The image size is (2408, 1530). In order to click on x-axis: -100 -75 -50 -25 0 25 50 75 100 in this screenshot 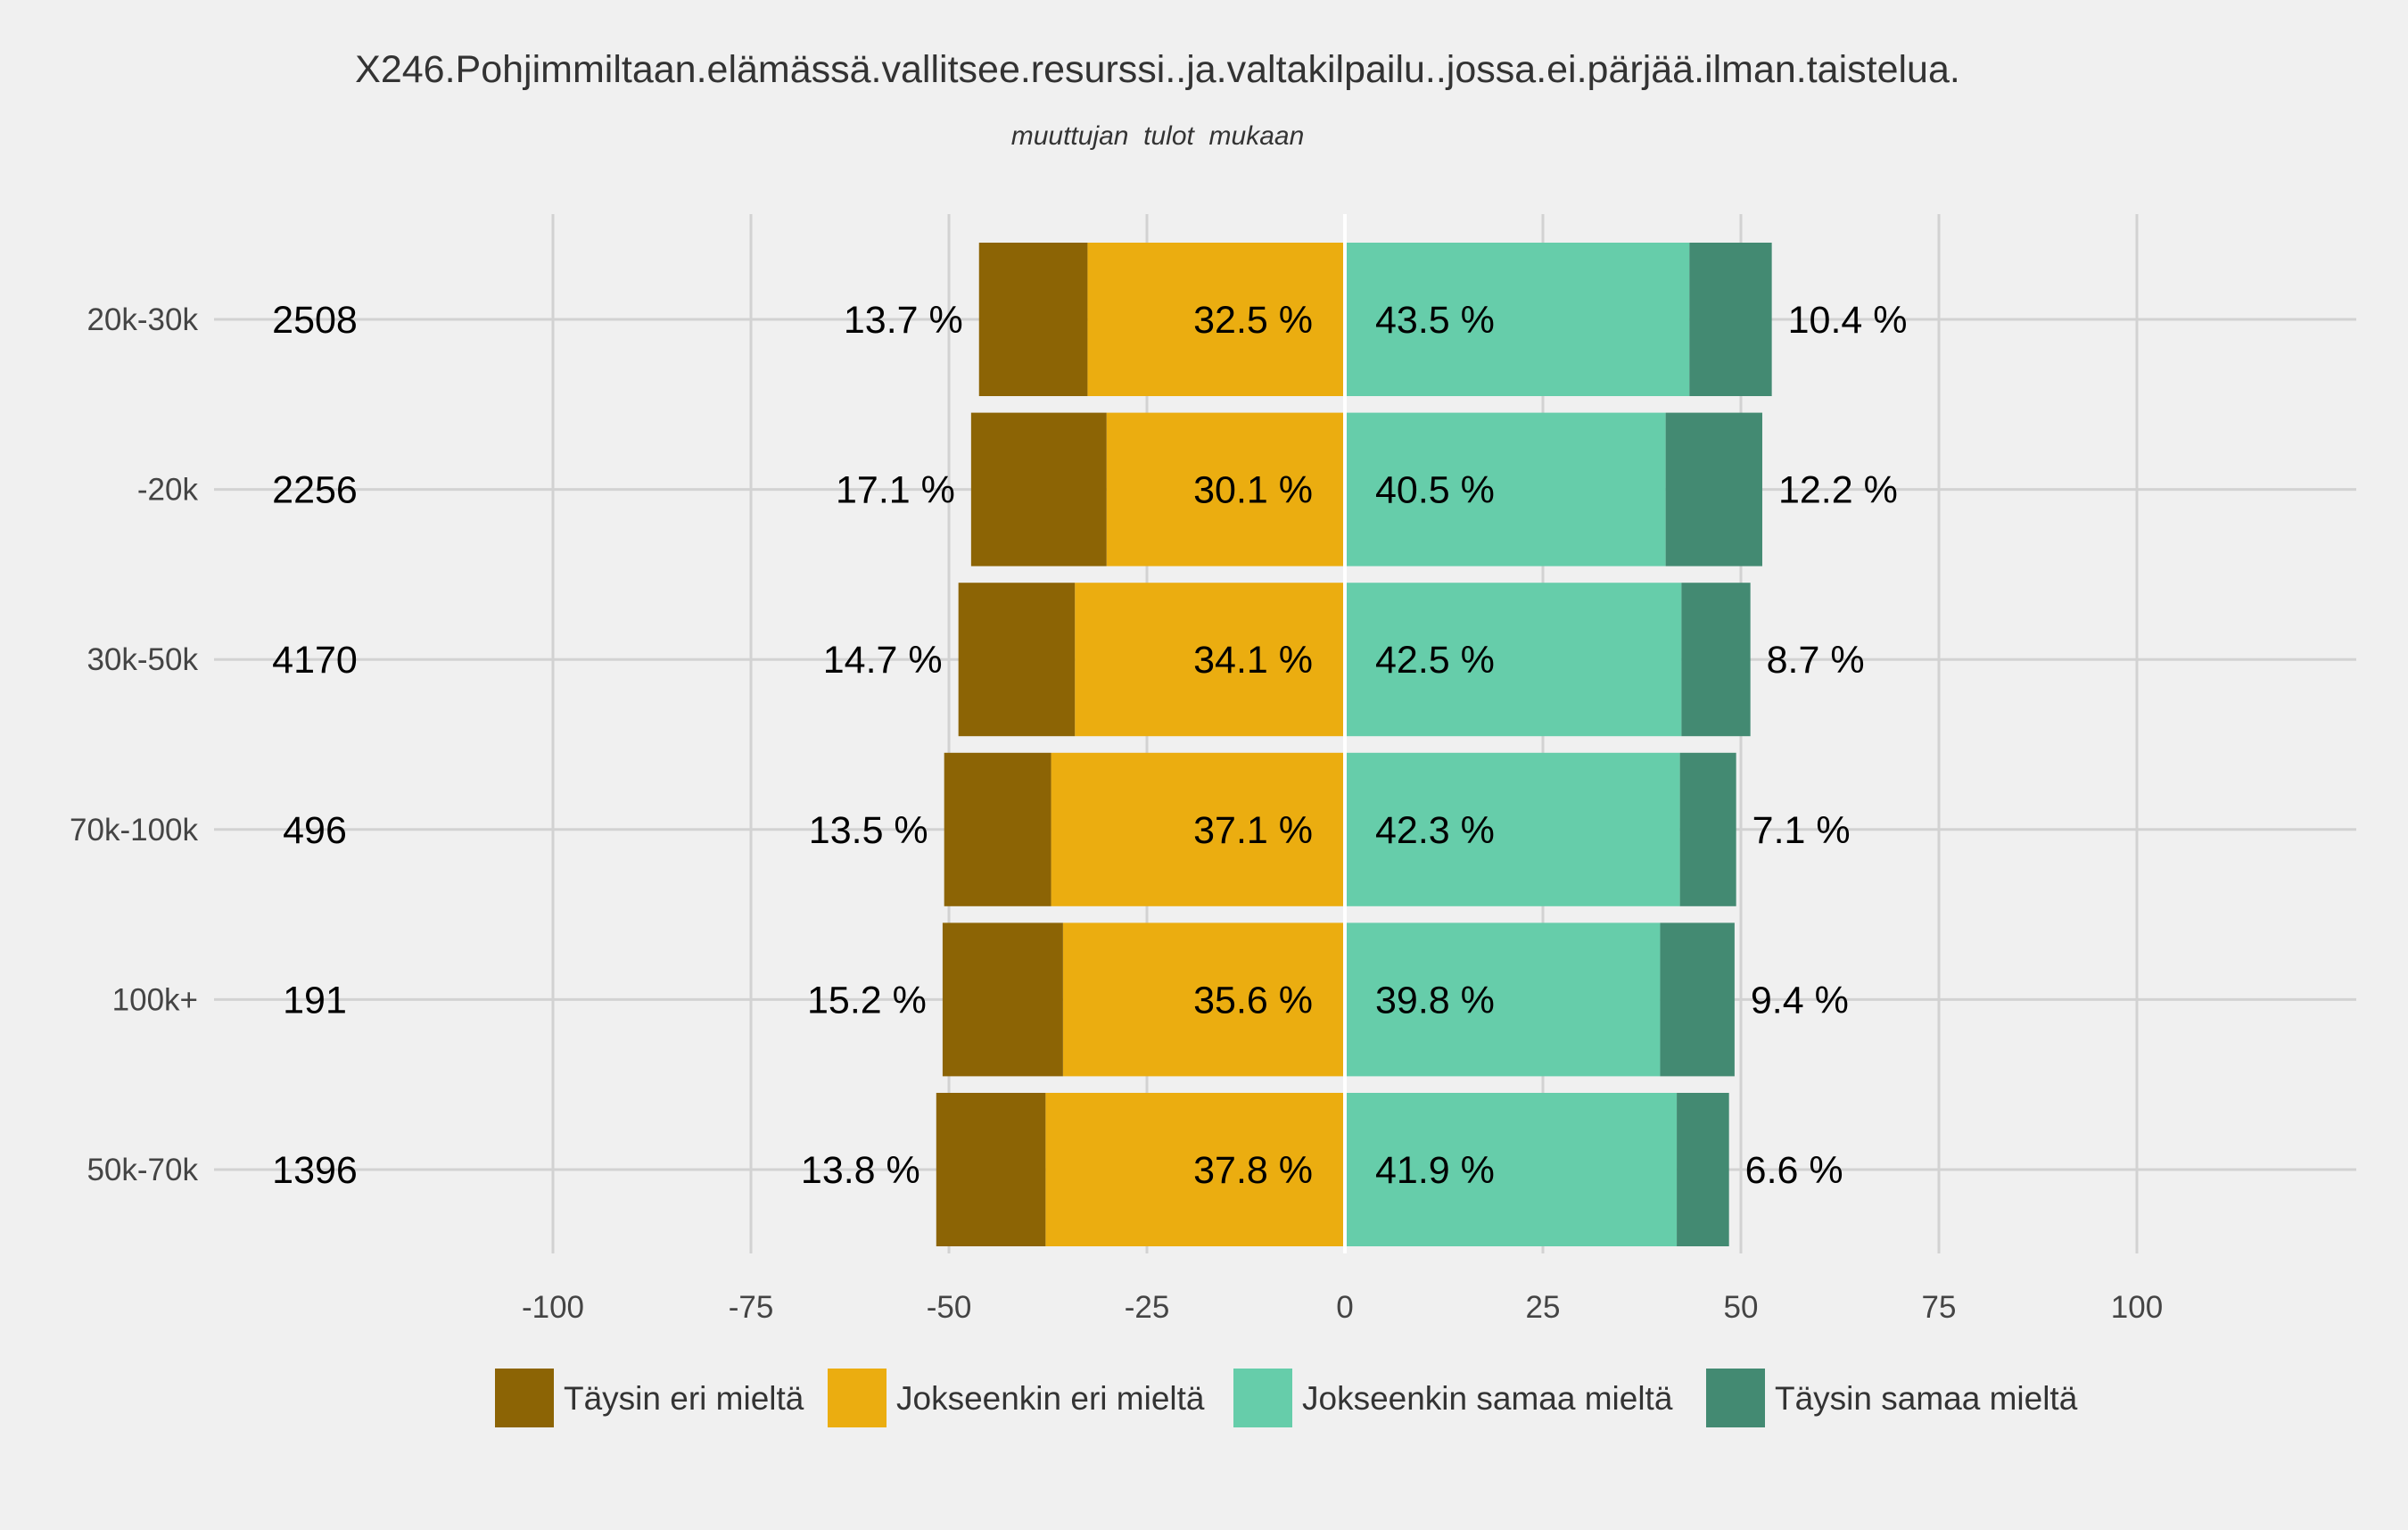, I will do `click(1342, 1307)`.